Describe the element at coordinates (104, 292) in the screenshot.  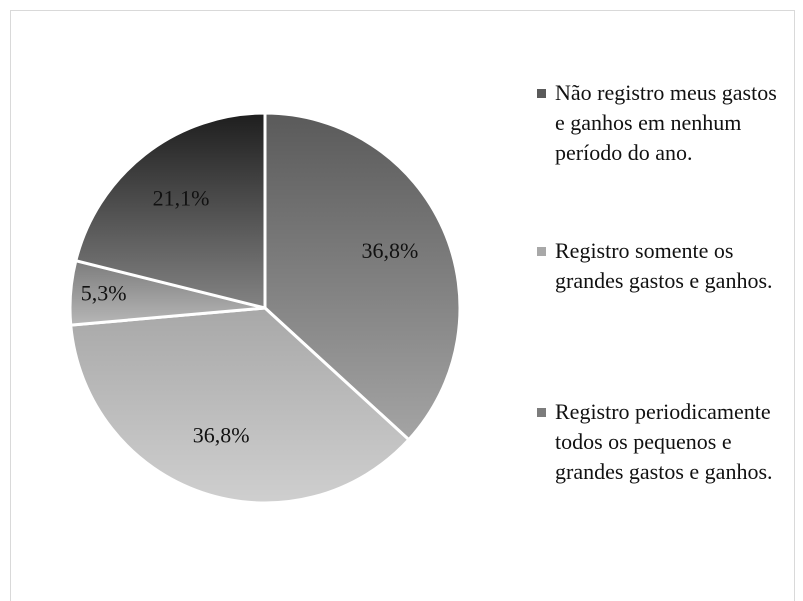
I see `data-label: 5,3%` at that location.